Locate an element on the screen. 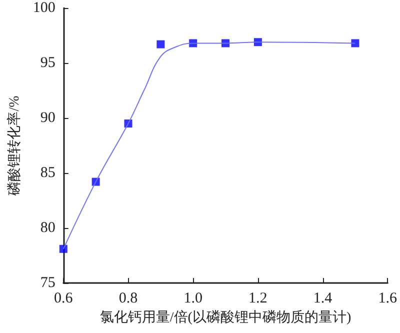 The image size is (400, 333). x-tick-label: 1.6 is located at coordinates (388, 298).